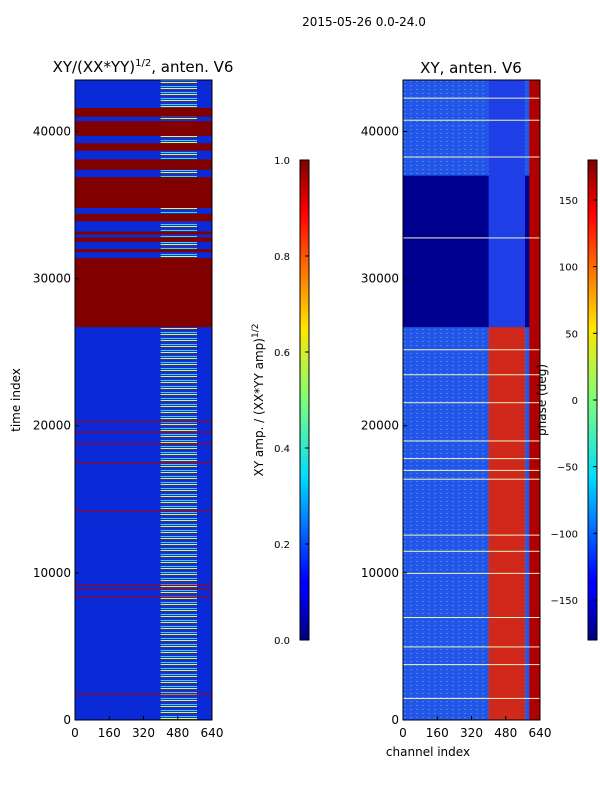 The width and height of the screenshot is (600, 800). I want to click on left-x-ticks: 0 160 320 480 640, so click(147, 728).